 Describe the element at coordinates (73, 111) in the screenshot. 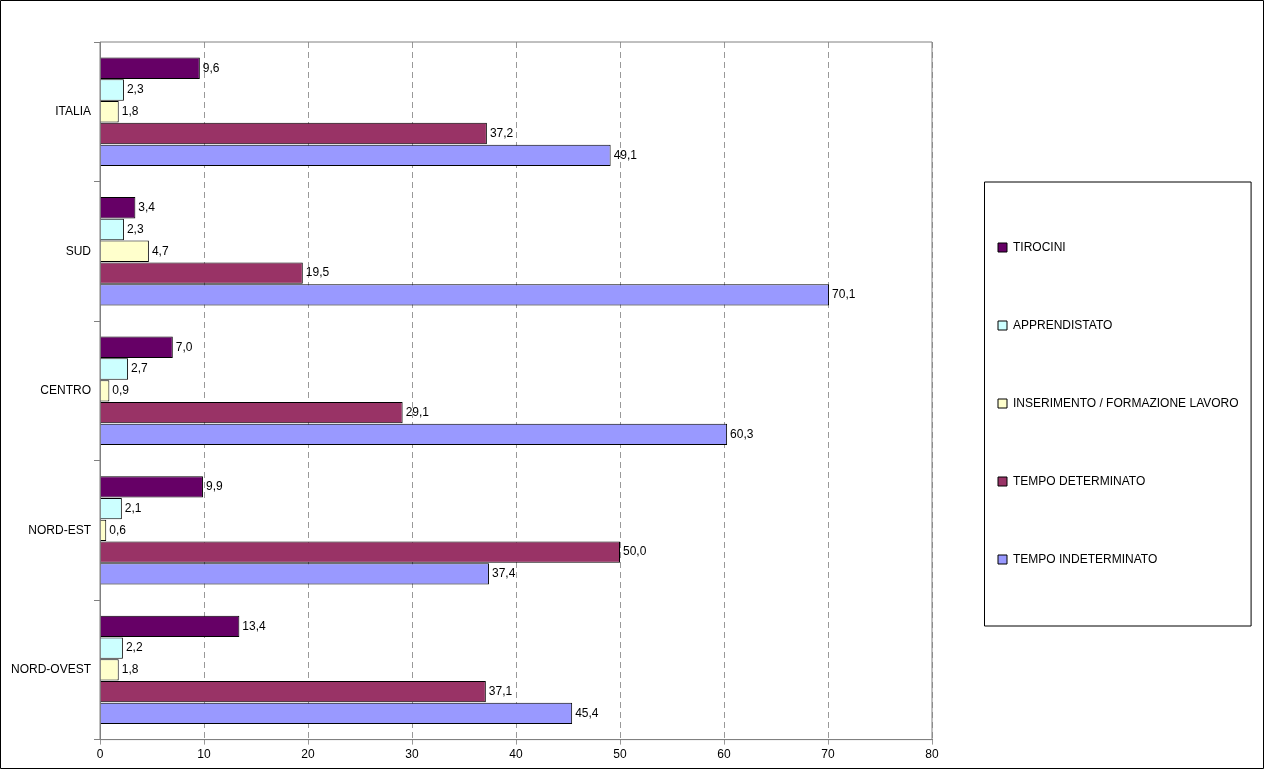

I see `y-tick-label: ITALIA` at that location.